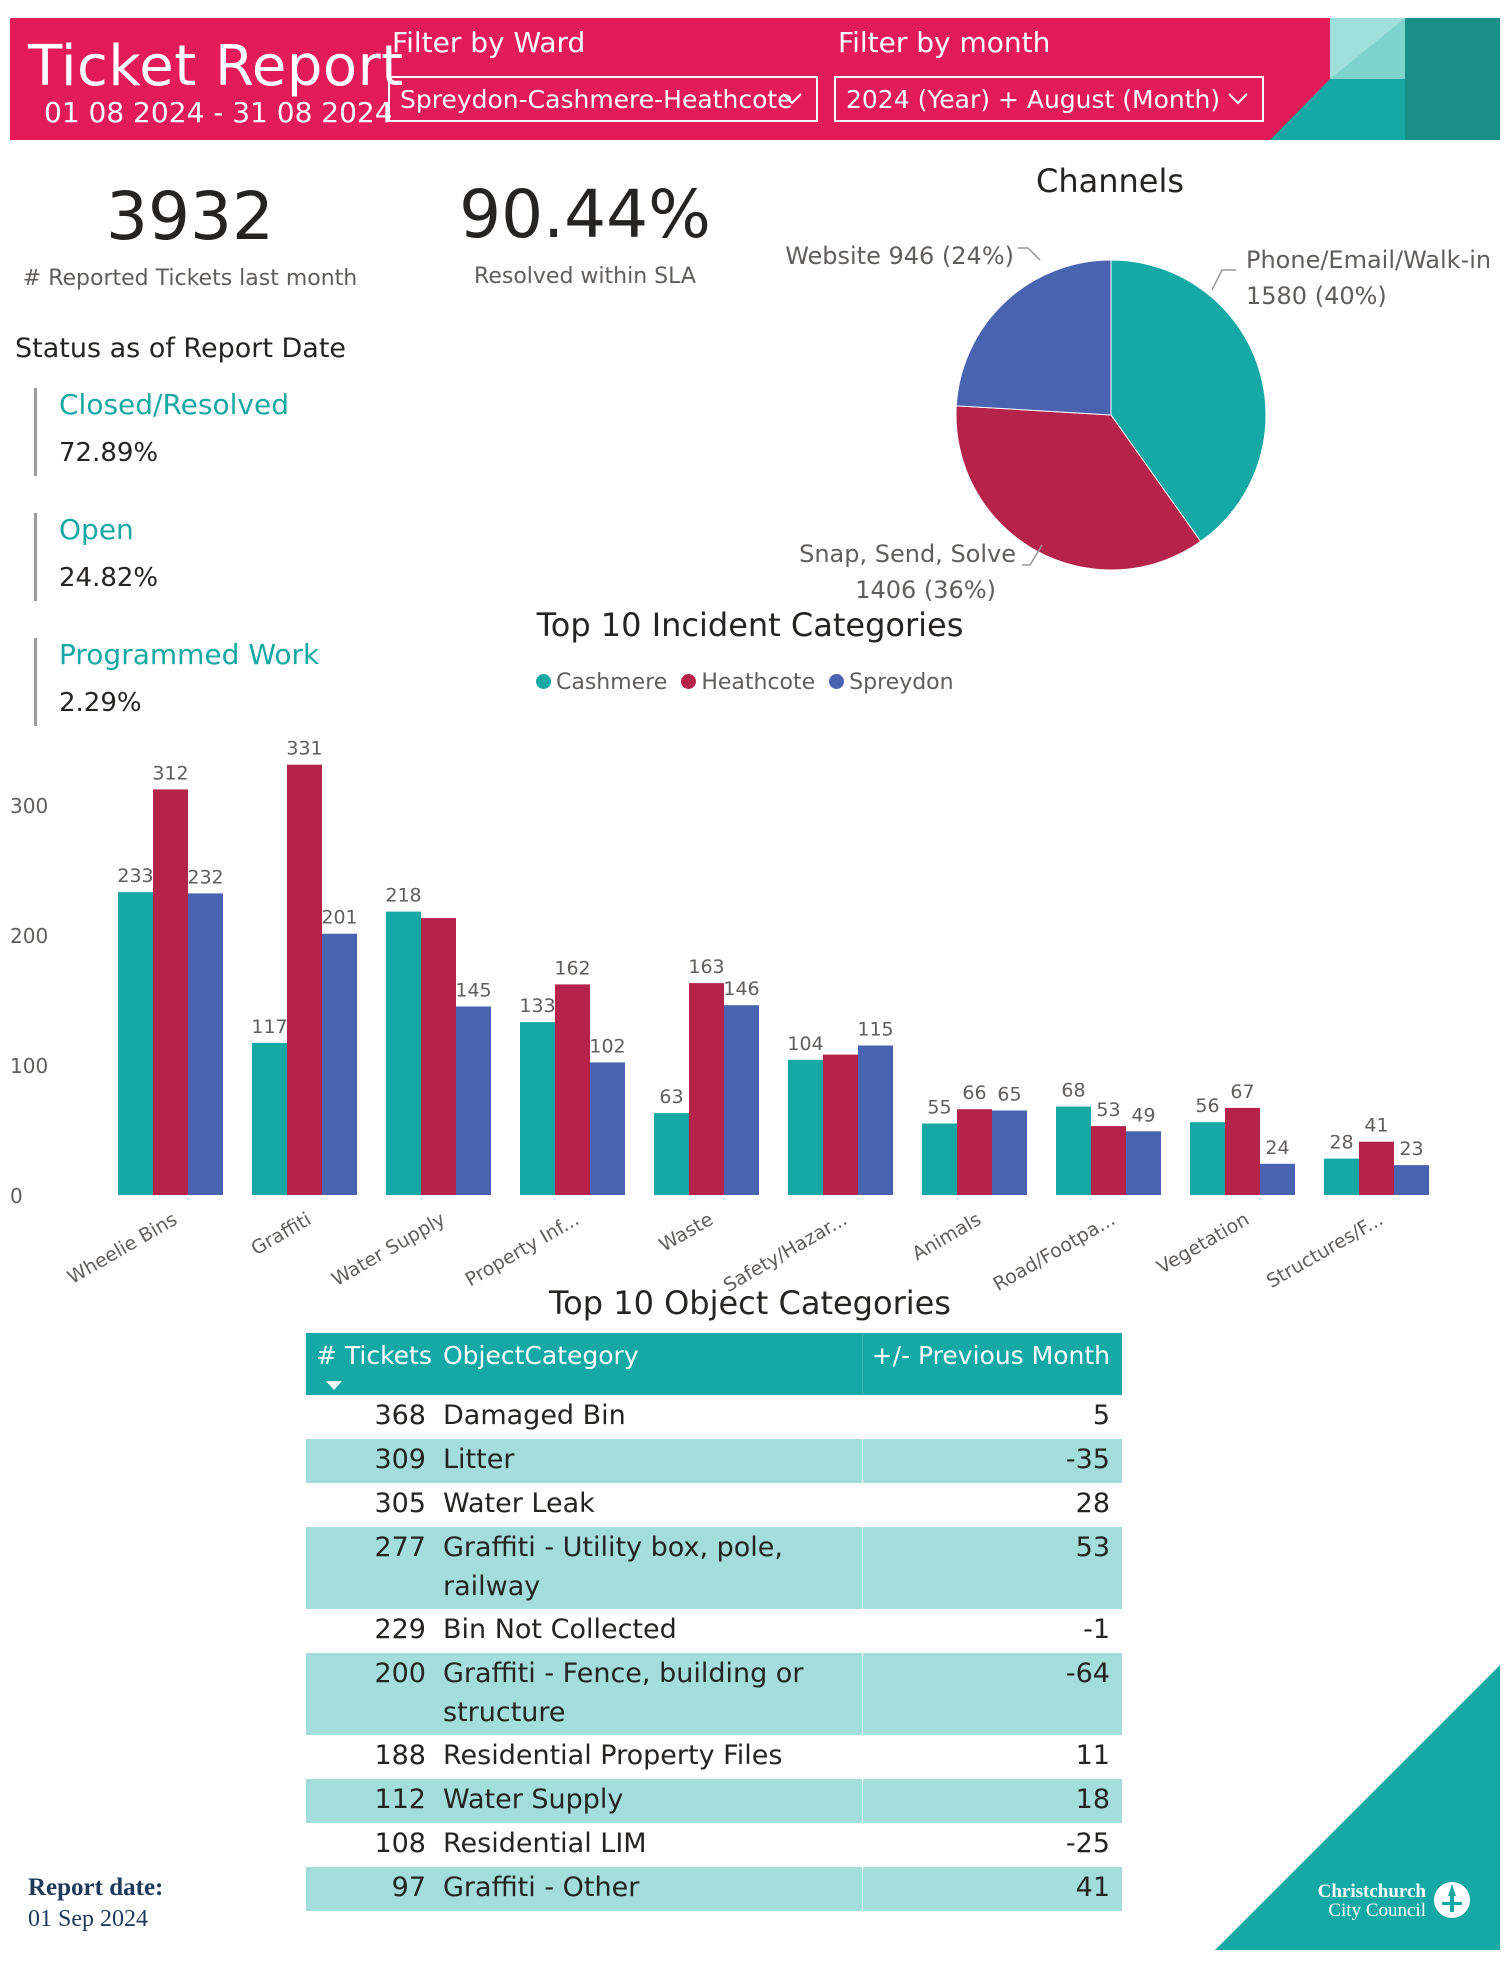  I want to click on cell-change: 53, so click(1092, 1547).